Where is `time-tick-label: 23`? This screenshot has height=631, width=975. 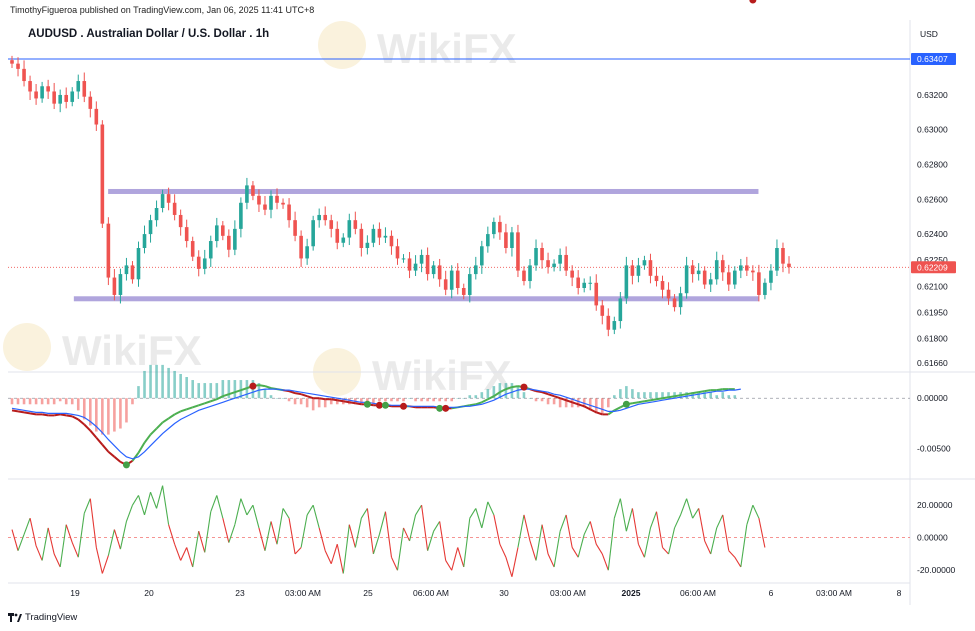 time-tick-label: 23 is located at coordinates (240, 593).